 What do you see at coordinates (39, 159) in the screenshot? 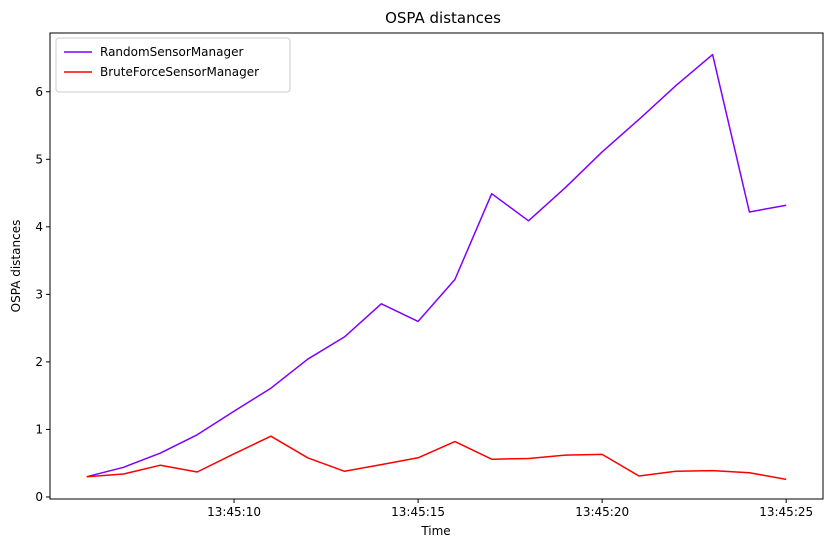
I see `y-tick-label: 5` at bounding box center [39, 159].